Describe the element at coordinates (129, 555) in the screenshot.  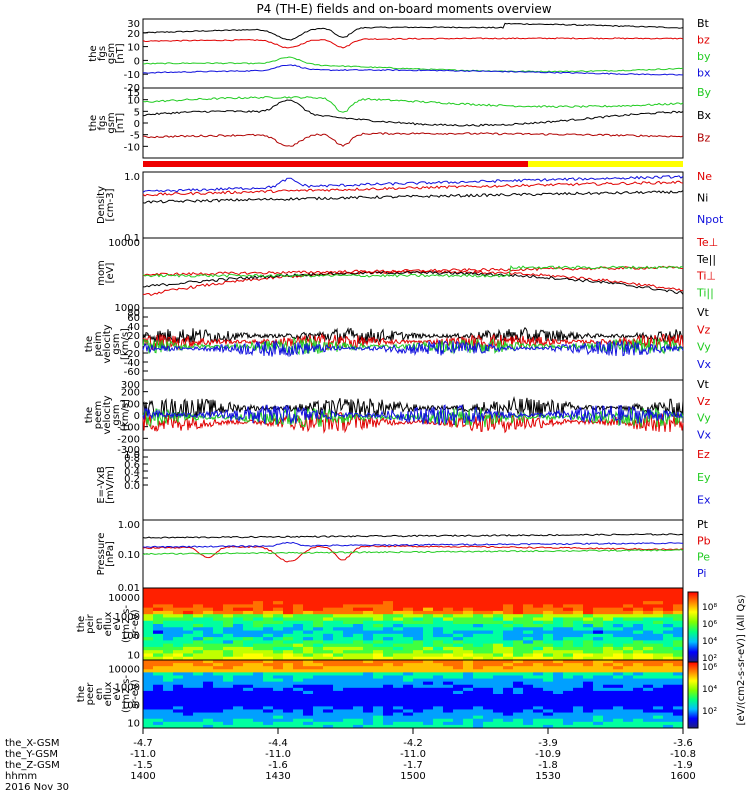
I see `y-tick-label: 0.10` at that location.